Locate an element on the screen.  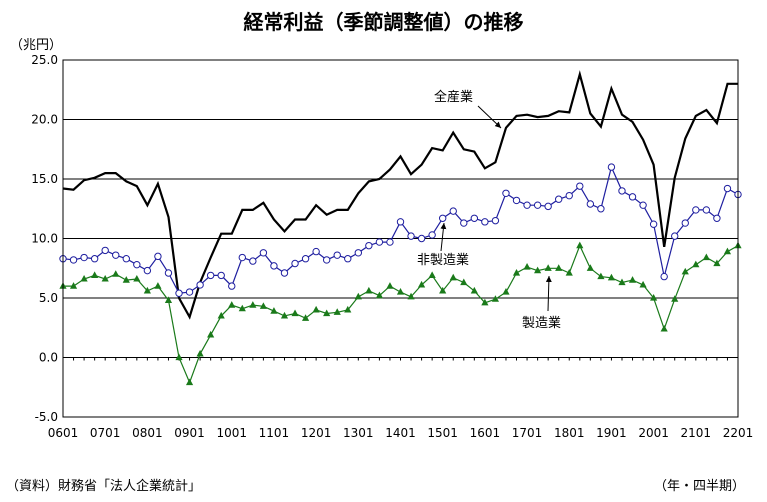
x-tick-label: 1401 is located at coordinates (400, 433).